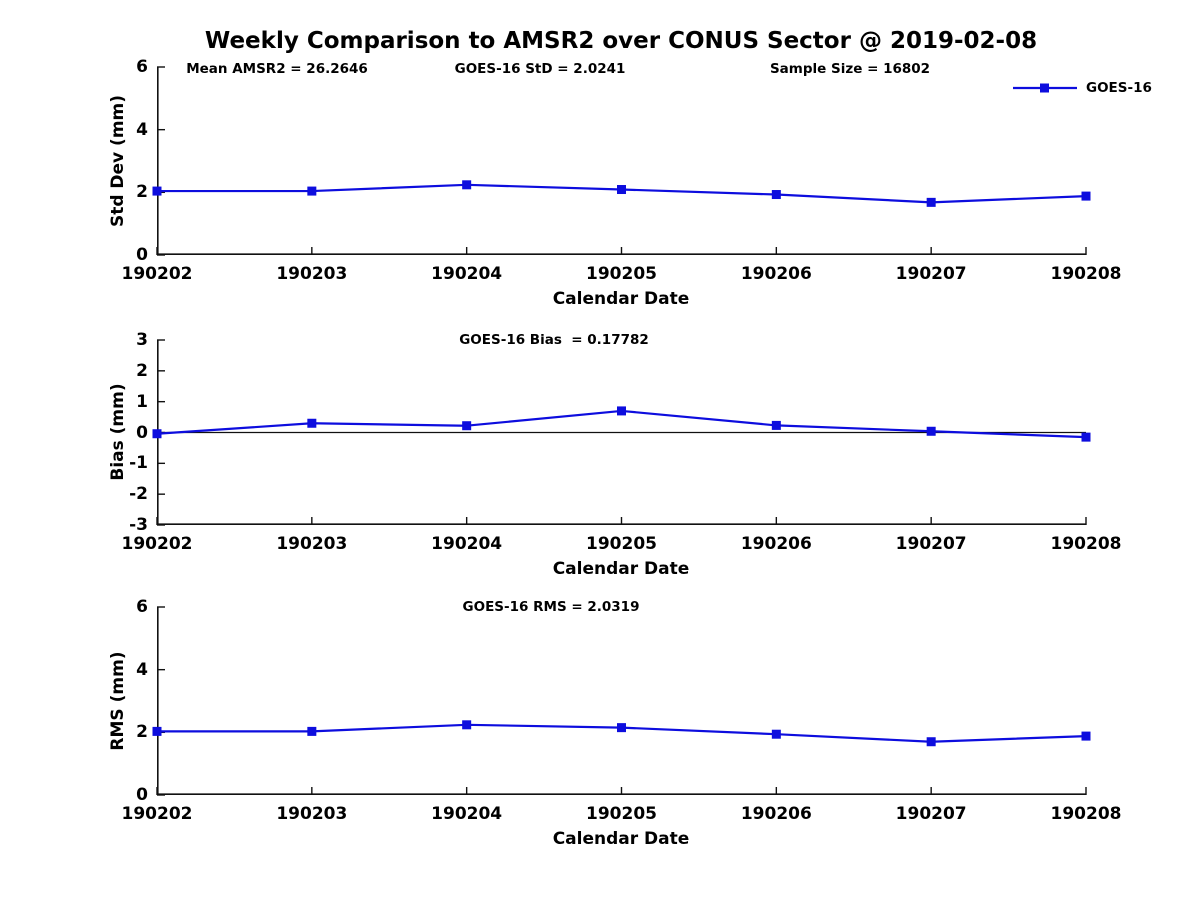 Image resolution: width=1200 pixels, height=900 pixels. Describe the element at coordinates (551, 607) in the screenshot. I see `rms-plot-title: GOES-16 RMS = 2.0319` at that location.